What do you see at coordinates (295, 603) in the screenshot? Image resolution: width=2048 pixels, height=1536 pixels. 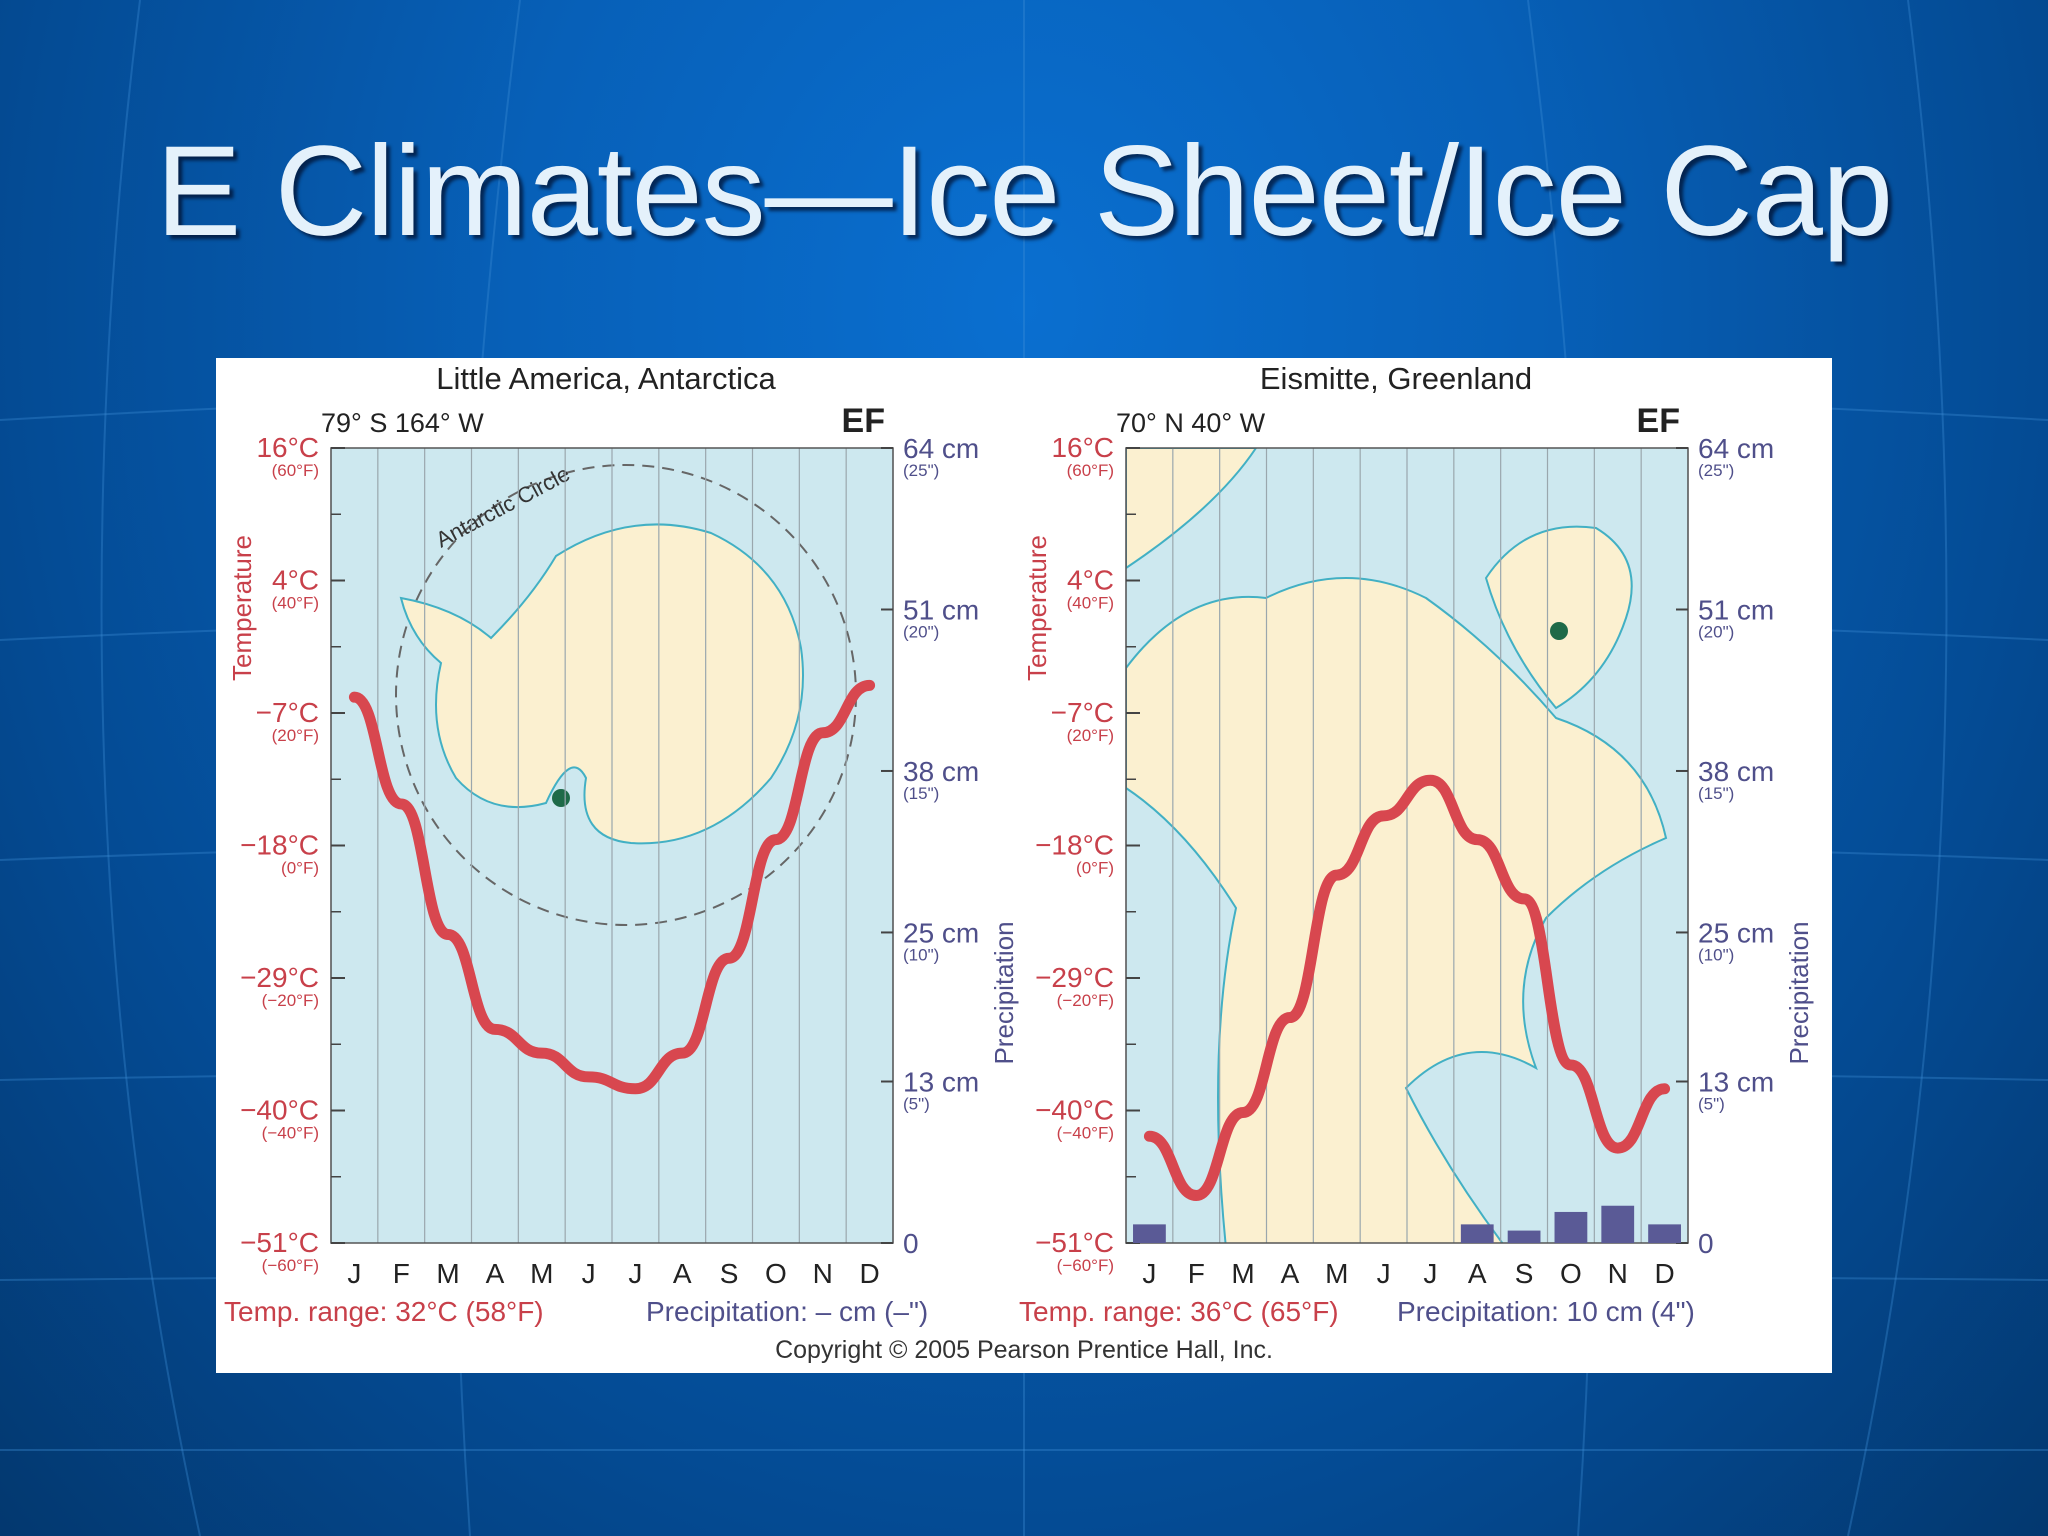 I see `temp-tick-label-f: (40°F)` at bounding box center [295, 603].